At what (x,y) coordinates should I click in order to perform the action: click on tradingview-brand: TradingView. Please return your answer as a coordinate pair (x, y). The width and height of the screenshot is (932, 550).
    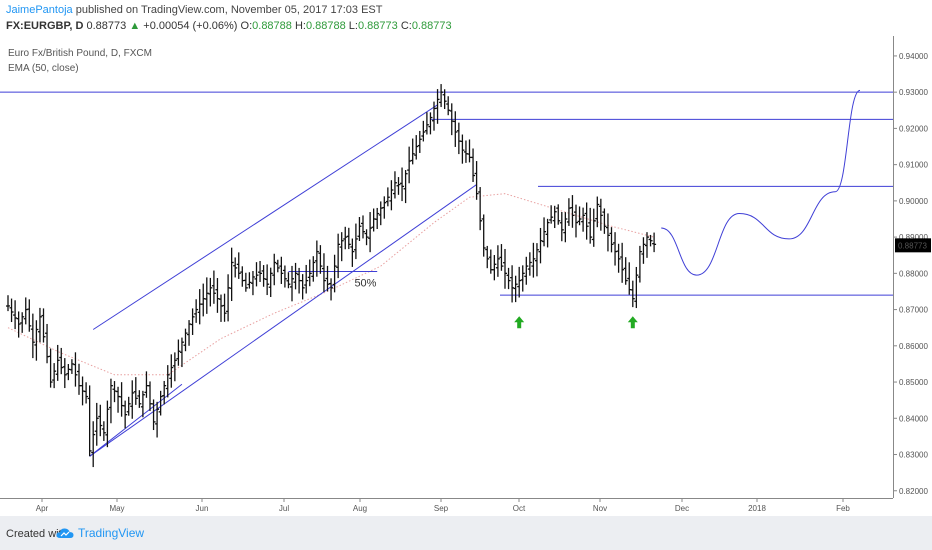
    Looking at the image, I should click on (100, 533).